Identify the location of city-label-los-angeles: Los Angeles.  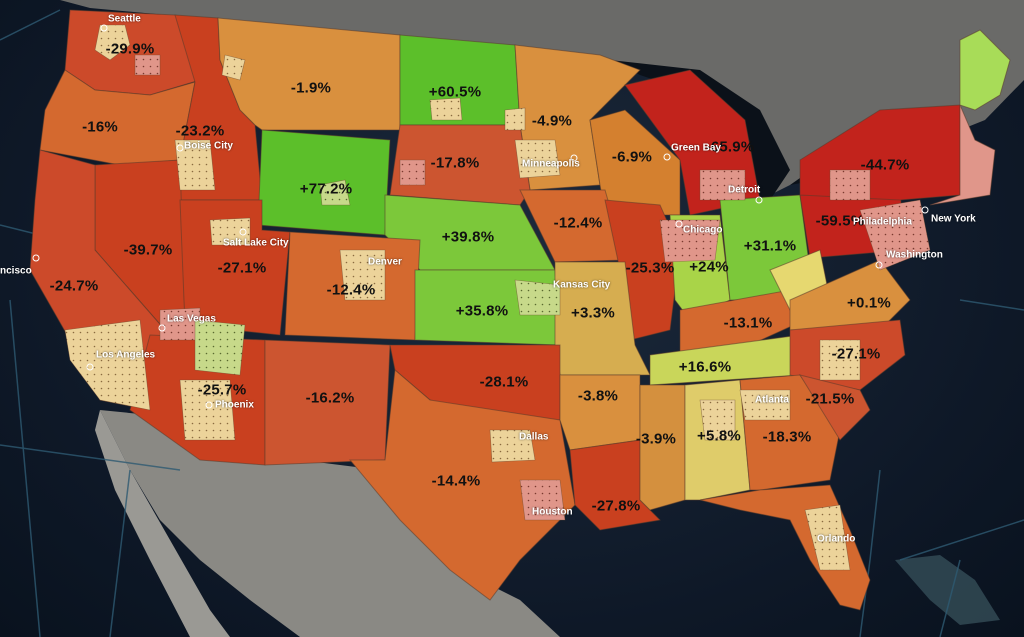
(126, 355).